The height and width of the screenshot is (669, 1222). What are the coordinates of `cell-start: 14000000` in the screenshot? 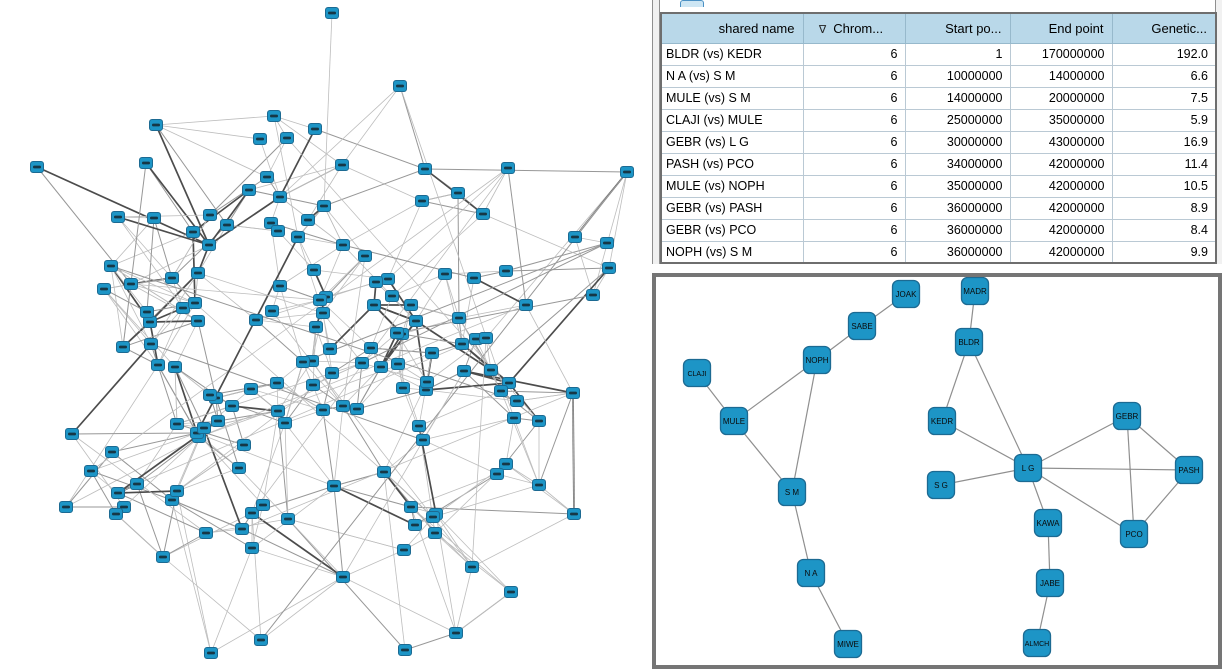 It's located at (957, 98).